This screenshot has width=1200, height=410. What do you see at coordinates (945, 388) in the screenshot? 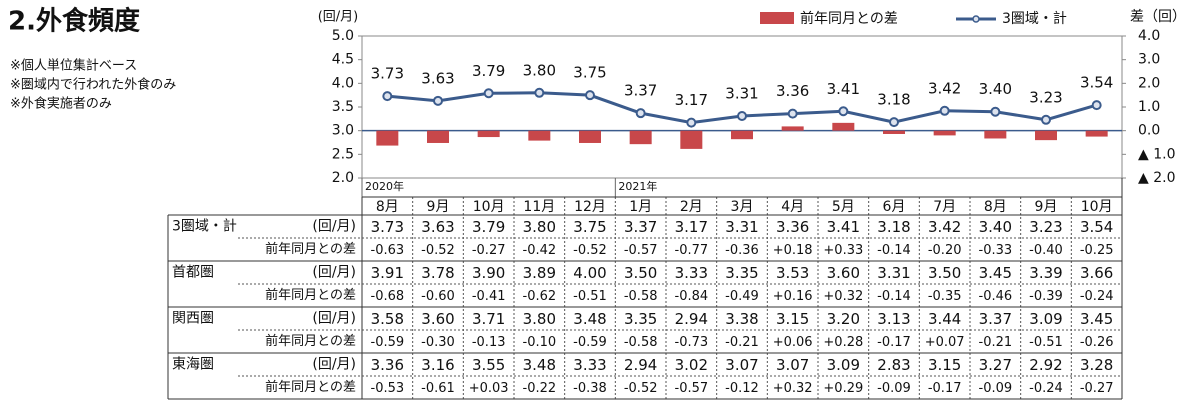
I see `table-diff: -0.17` at bounding box center [945, 388].